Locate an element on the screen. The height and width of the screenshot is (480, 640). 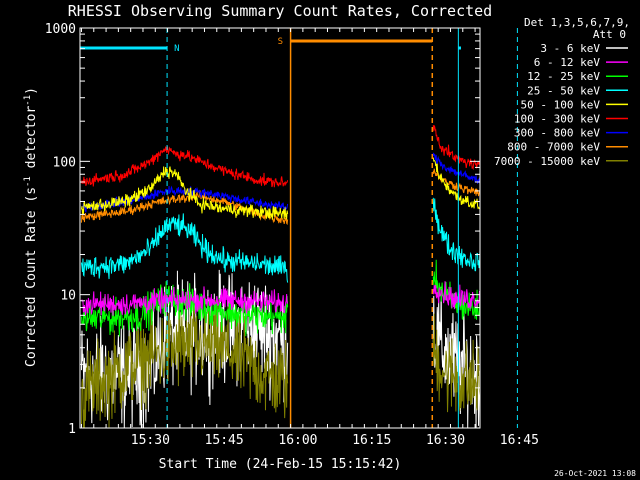
series-50-100keV-seg2 is located at coordinates (456, 183).